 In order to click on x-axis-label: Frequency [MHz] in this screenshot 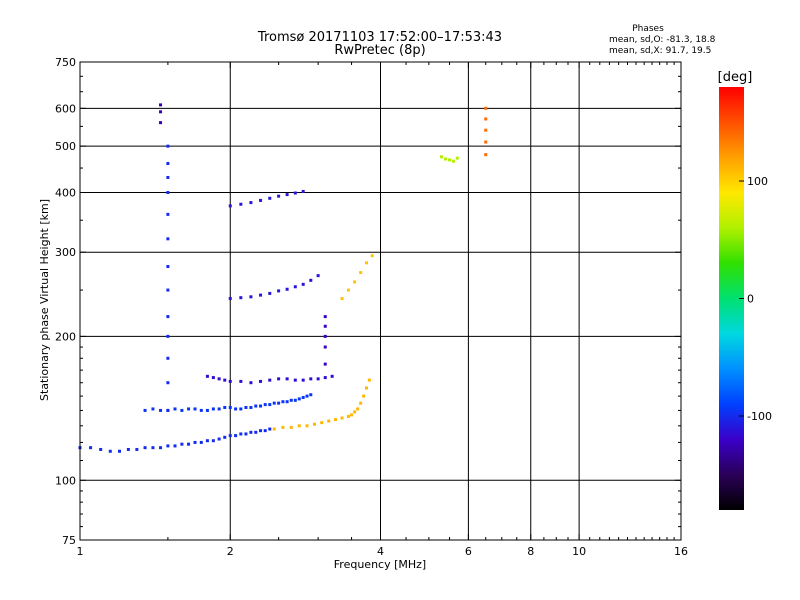, I will do `click(380, 564)`.